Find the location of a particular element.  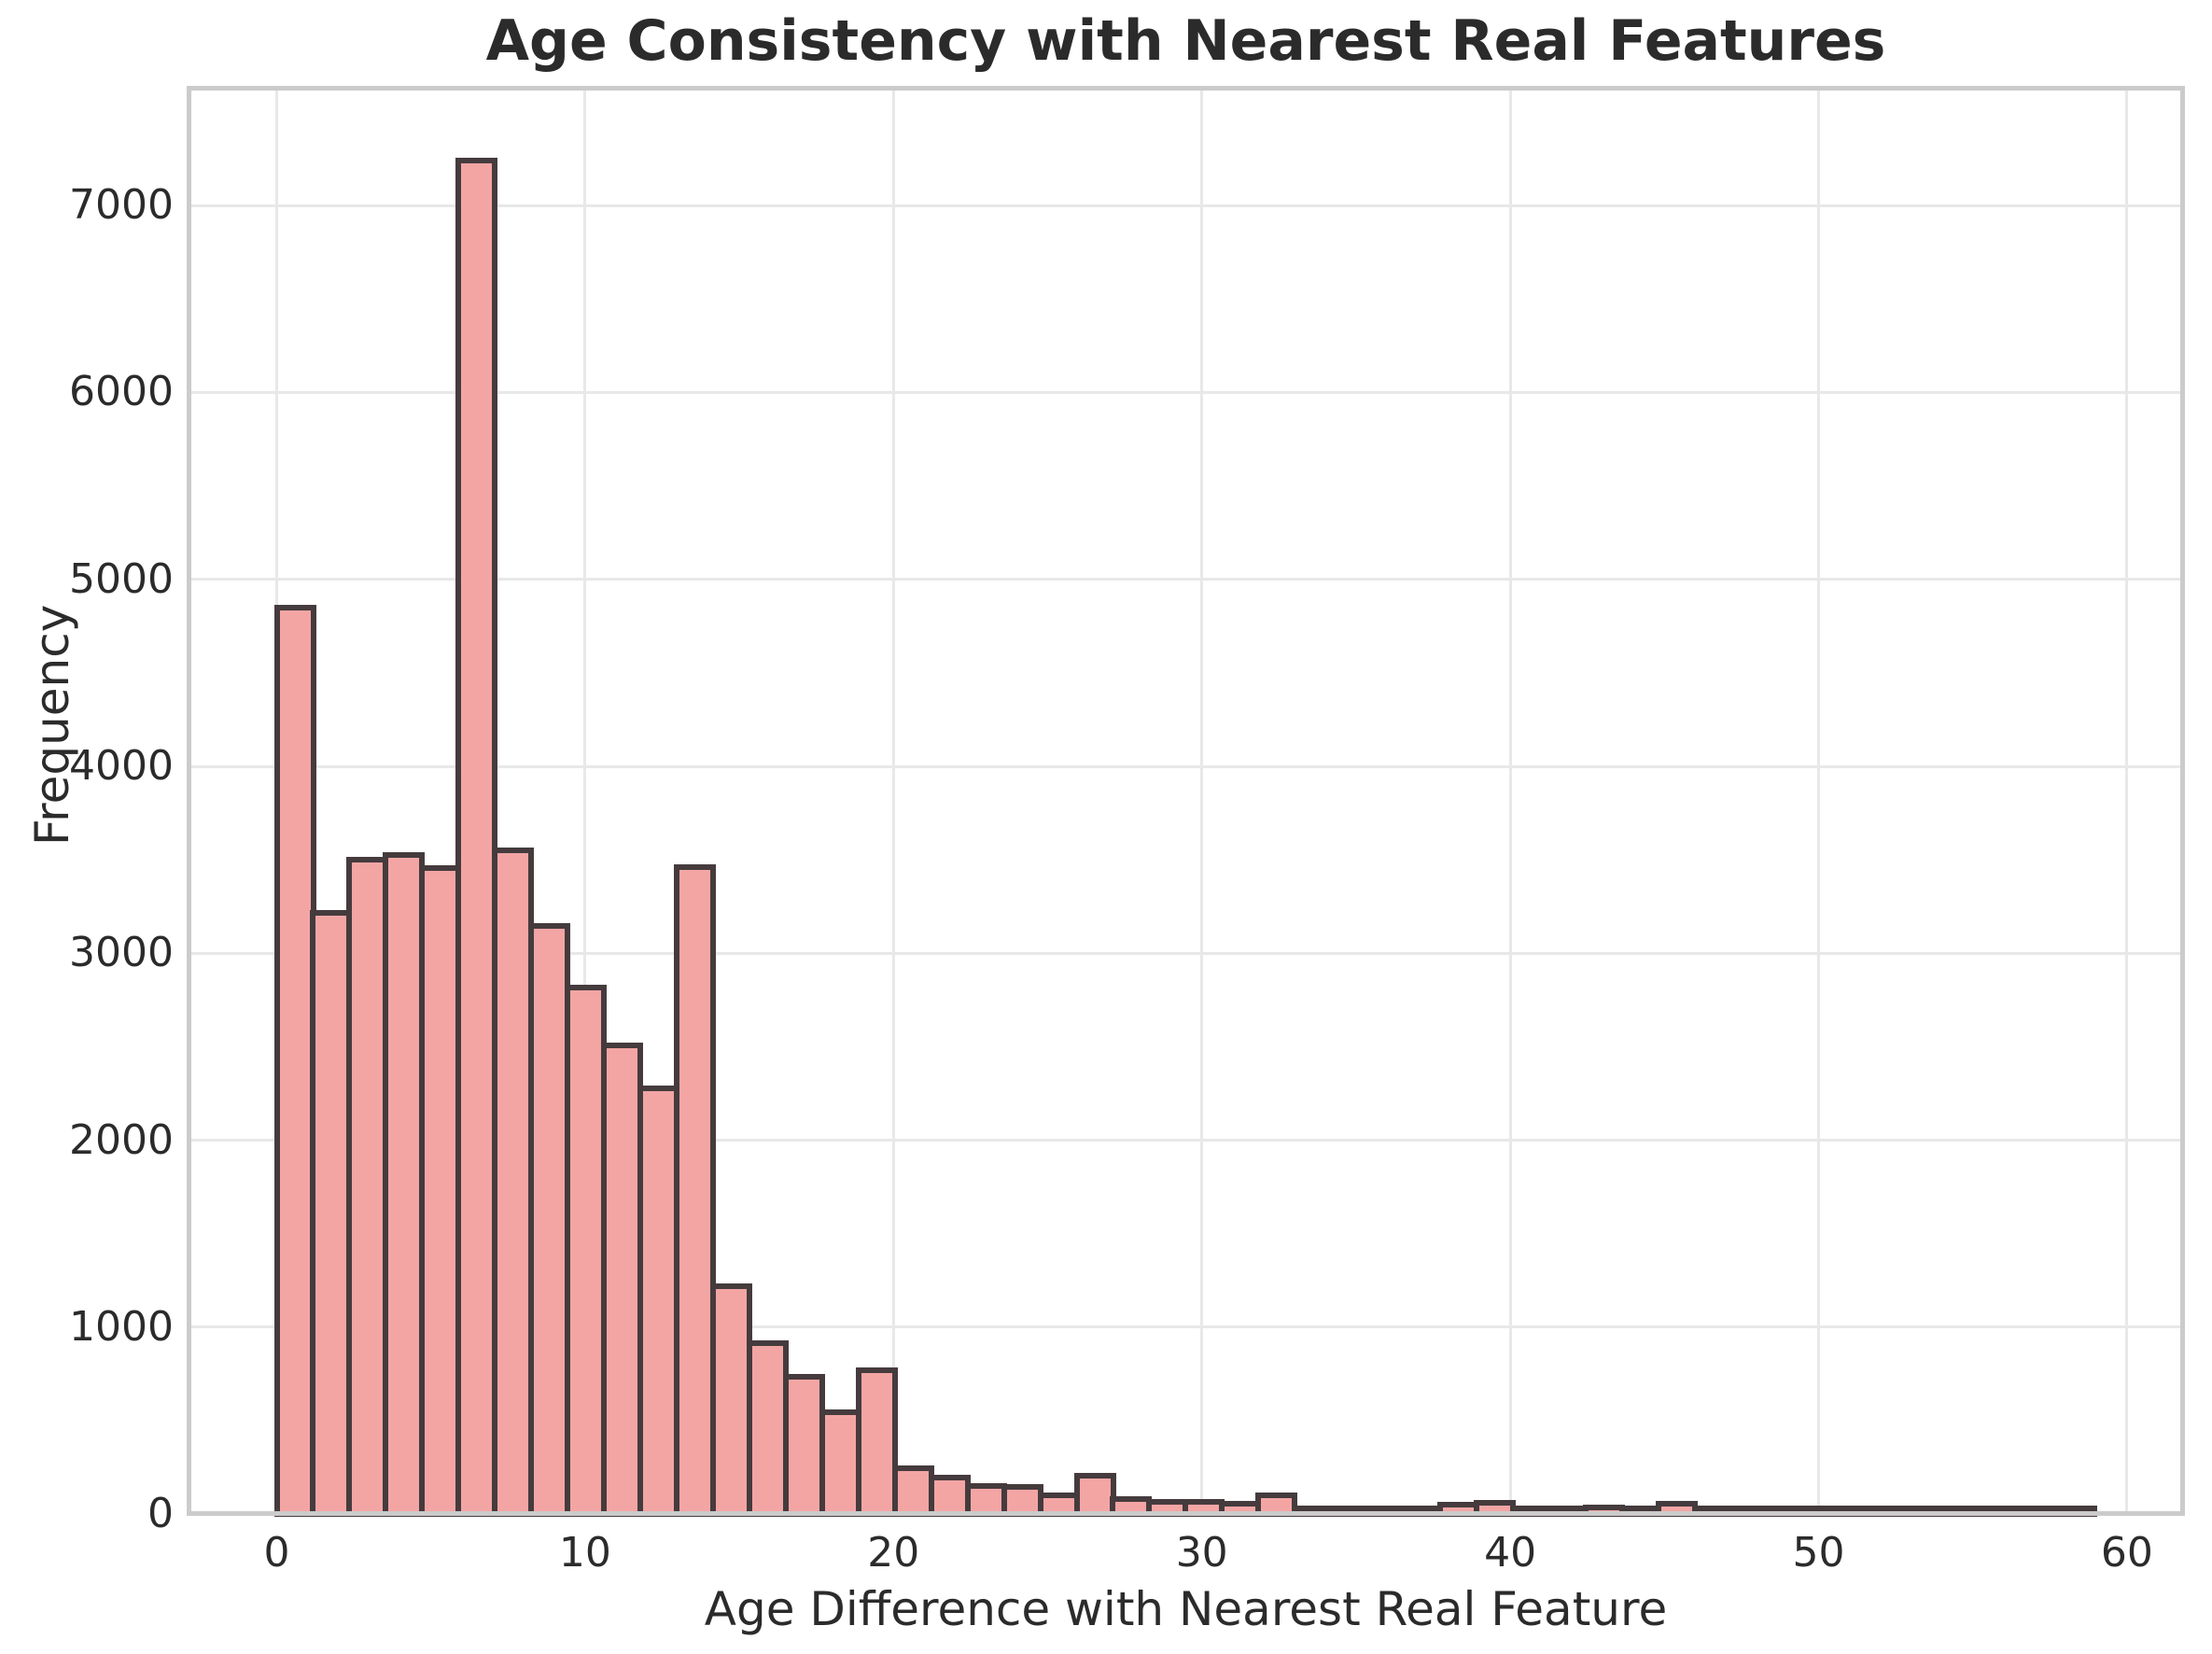

plot-spine-right is located at coordinates (2182, 801).